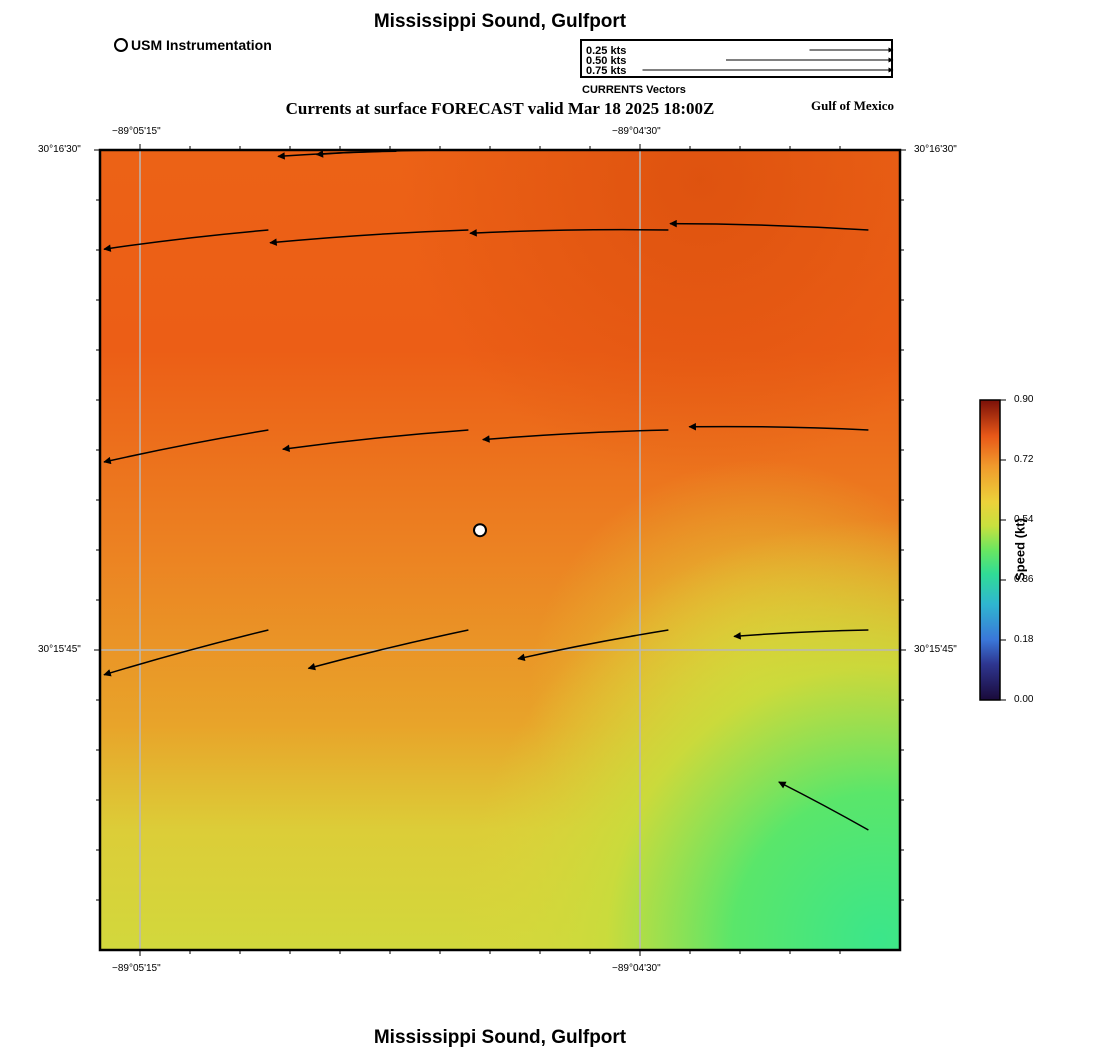  What do you see at coordinates (1024, 579) in the screenshot?
I see `colorbar-tick-label: 0.36` at bounding box center [1024, 579].